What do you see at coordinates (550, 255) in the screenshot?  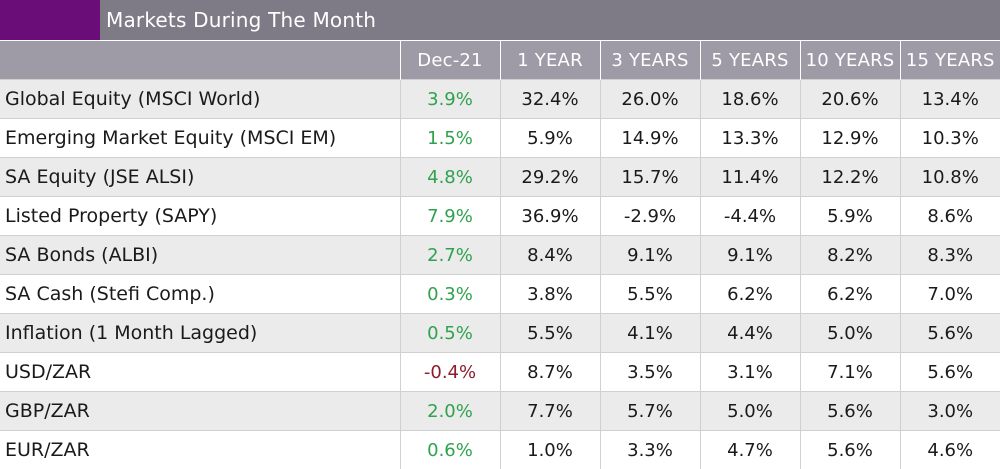 I see `return-cell: 8.4%` at bounding box center [550, 255].